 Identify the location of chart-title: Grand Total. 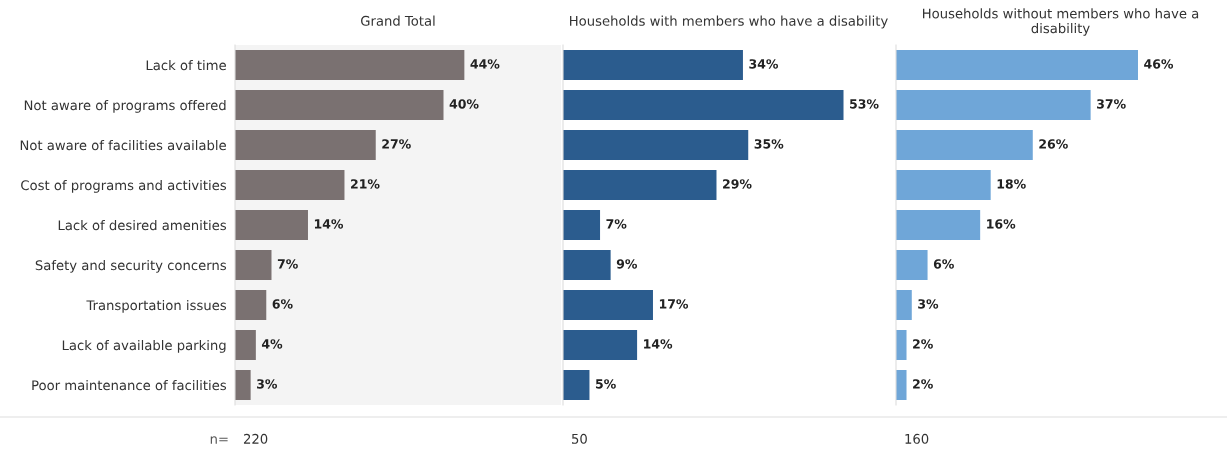
(398, 20).